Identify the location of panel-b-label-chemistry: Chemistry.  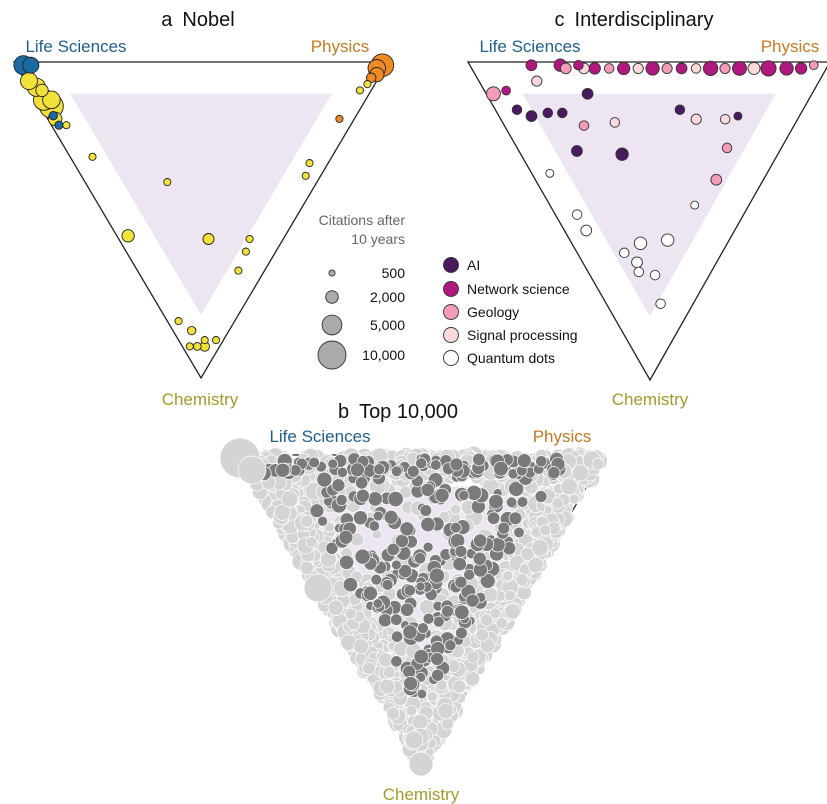
(421, 794).